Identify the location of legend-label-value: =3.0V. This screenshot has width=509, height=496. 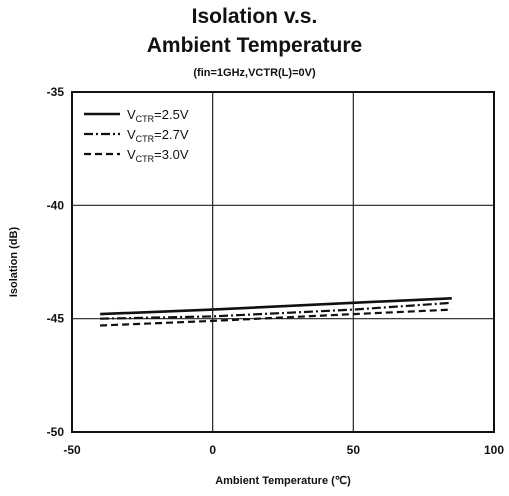
(171, 154).